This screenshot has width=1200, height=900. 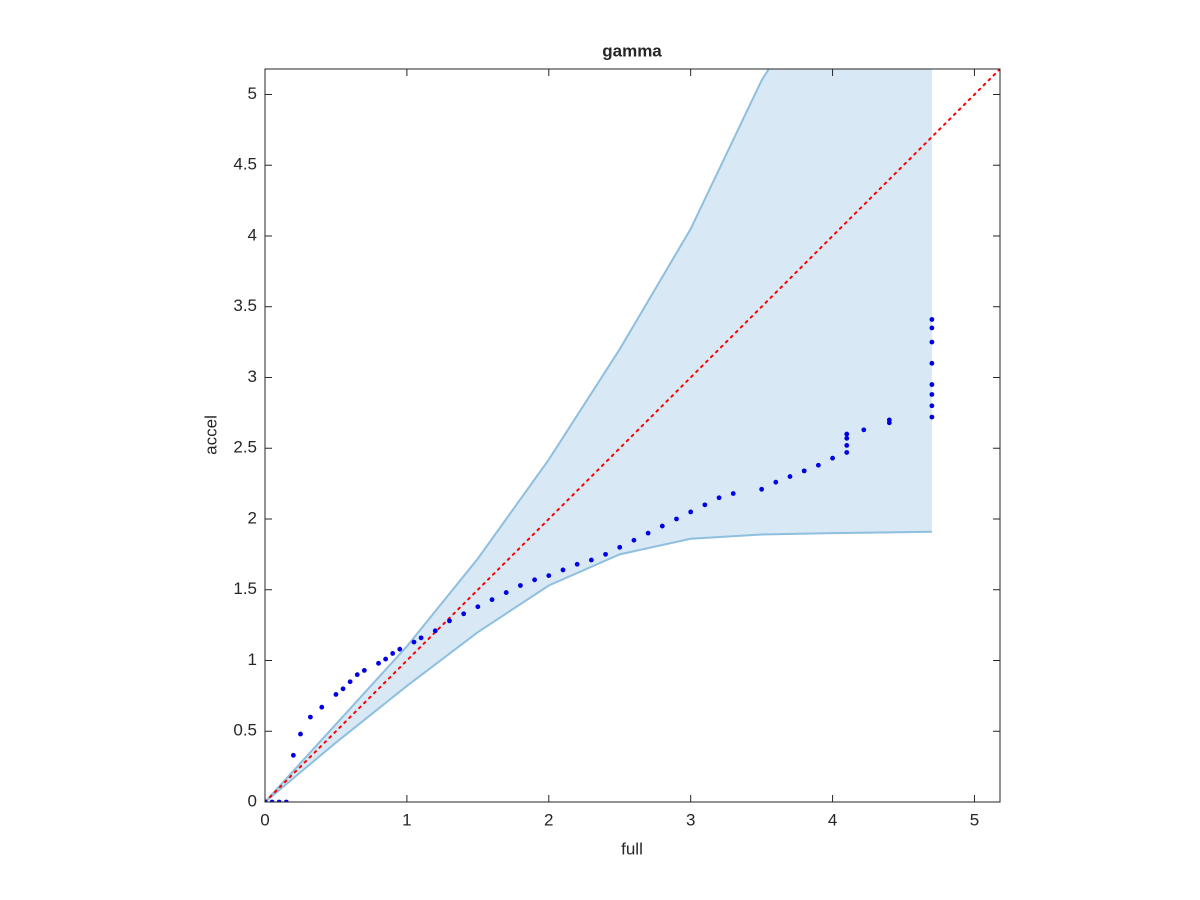 What do you see at coordinates (406, 819) in the screenshot?
I see `x-tick-label: 1` at bounding box center [406, 819].